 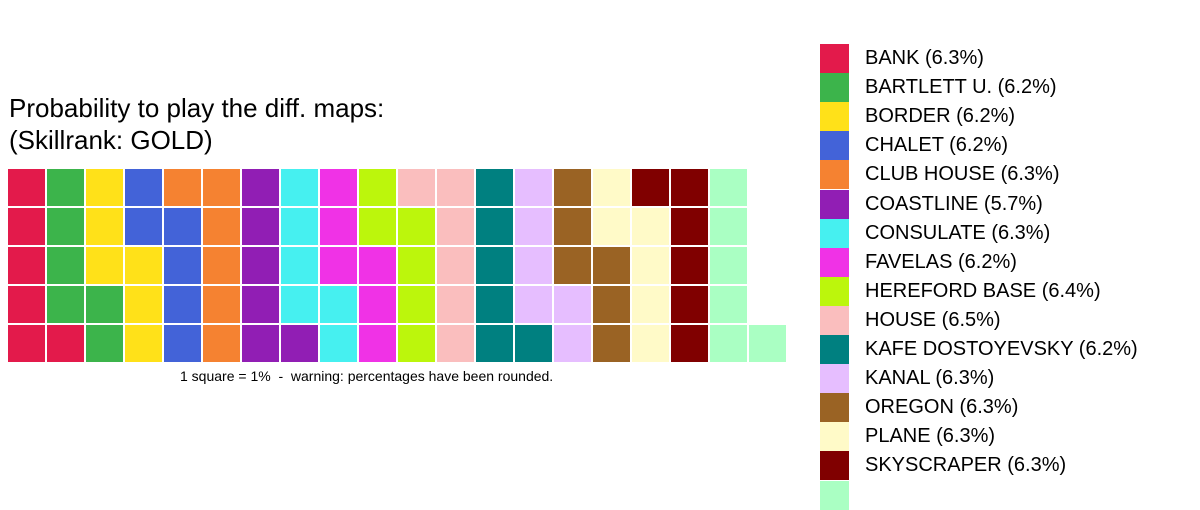 I want to click on legend-label: SKYSCRAPER (6.3%), so click(x=966, y=465).